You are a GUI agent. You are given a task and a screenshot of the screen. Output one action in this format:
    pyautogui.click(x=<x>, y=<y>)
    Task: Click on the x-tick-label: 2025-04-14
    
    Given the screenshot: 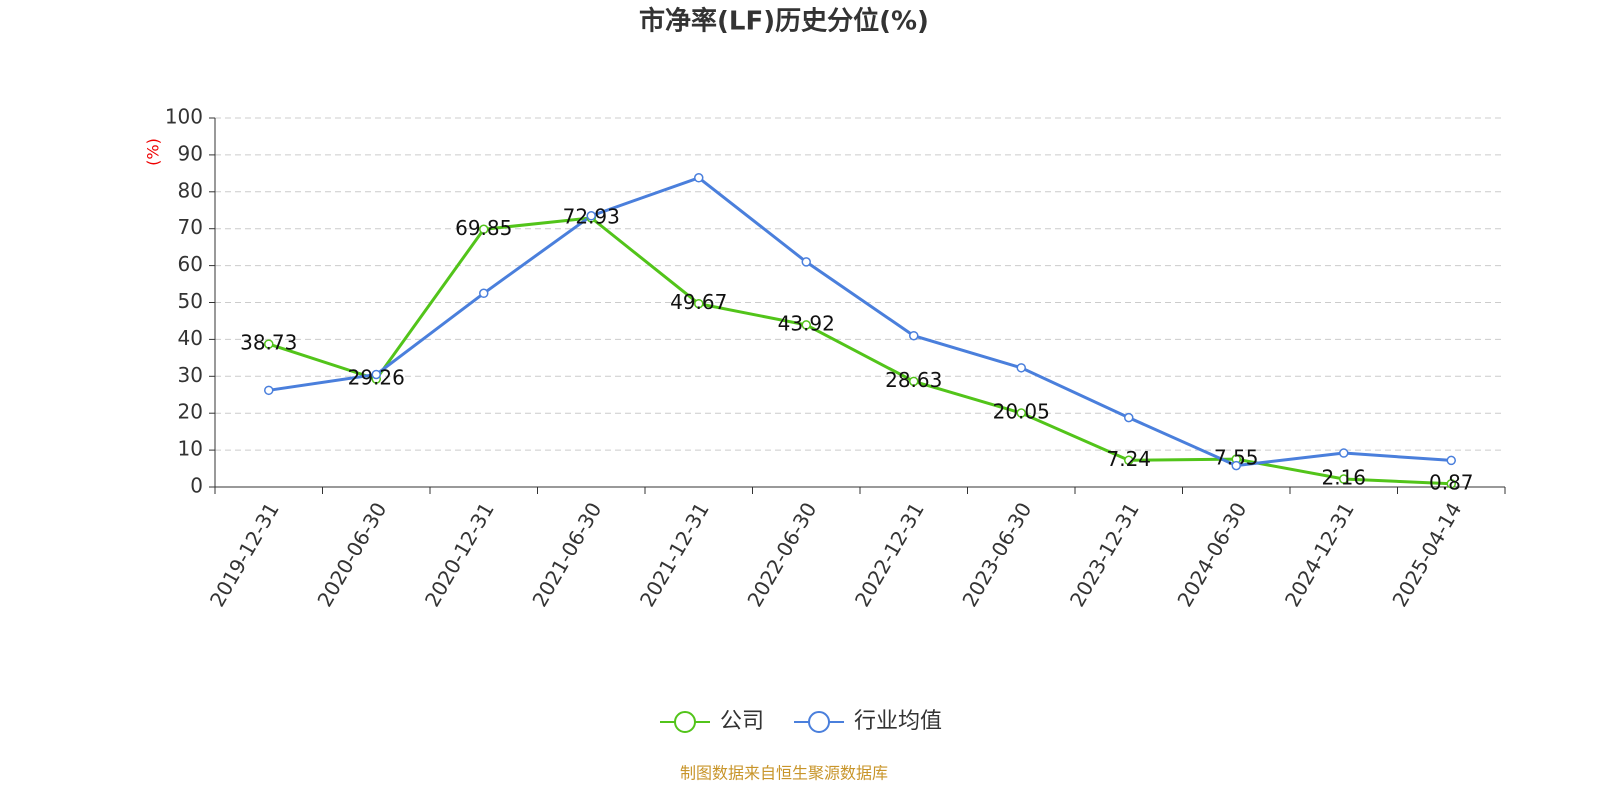 What is the action you would take?
    pyautogui.click(x=1426, y=554)
    